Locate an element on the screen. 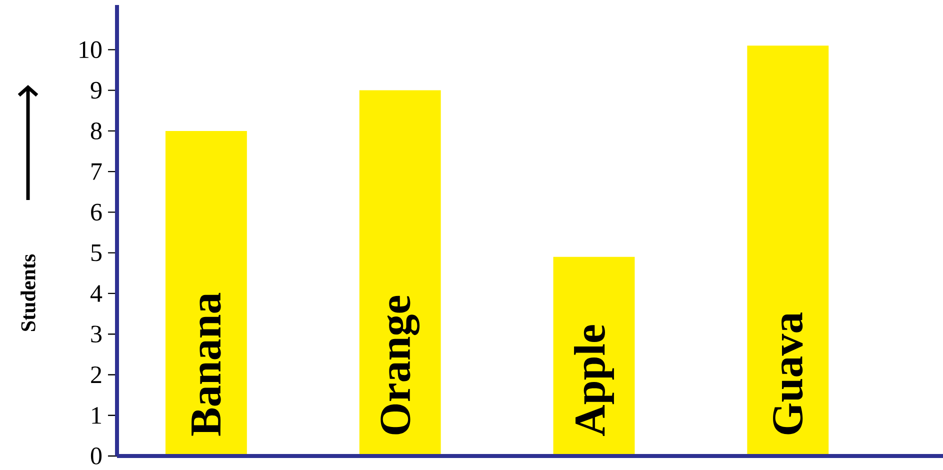  y-tick-label: 5 is located at coordinates (96, 253).